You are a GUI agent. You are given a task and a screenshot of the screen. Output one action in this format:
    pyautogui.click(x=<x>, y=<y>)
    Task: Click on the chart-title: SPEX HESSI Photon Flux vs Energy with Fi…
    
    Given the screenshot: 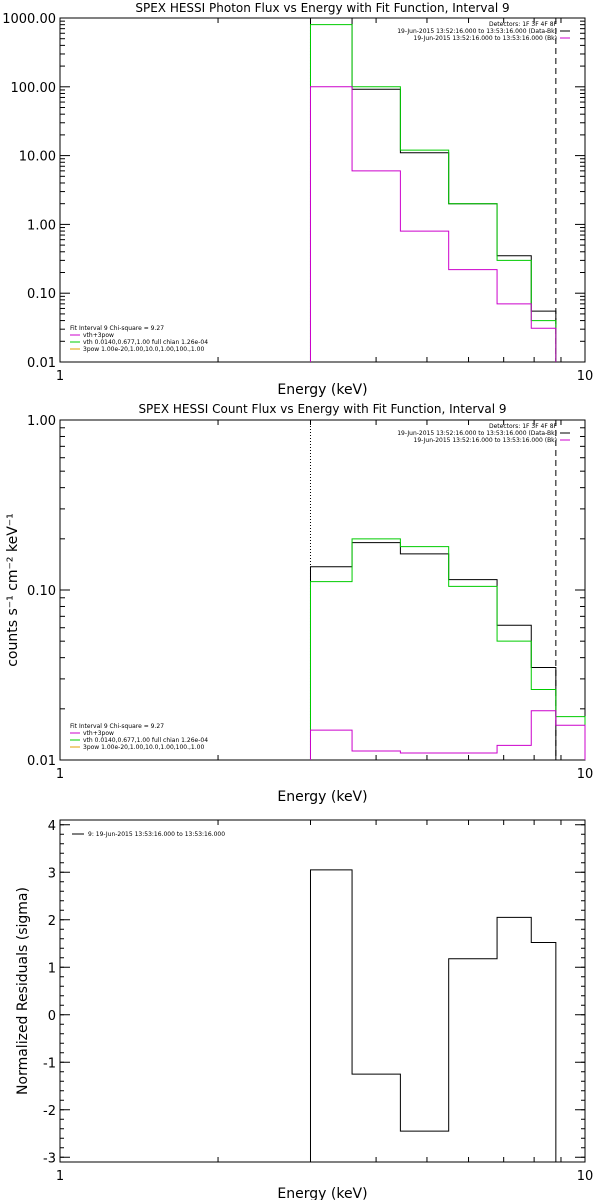 What is the action you would take?
    pyautogui.click(x=322, y=8)
    